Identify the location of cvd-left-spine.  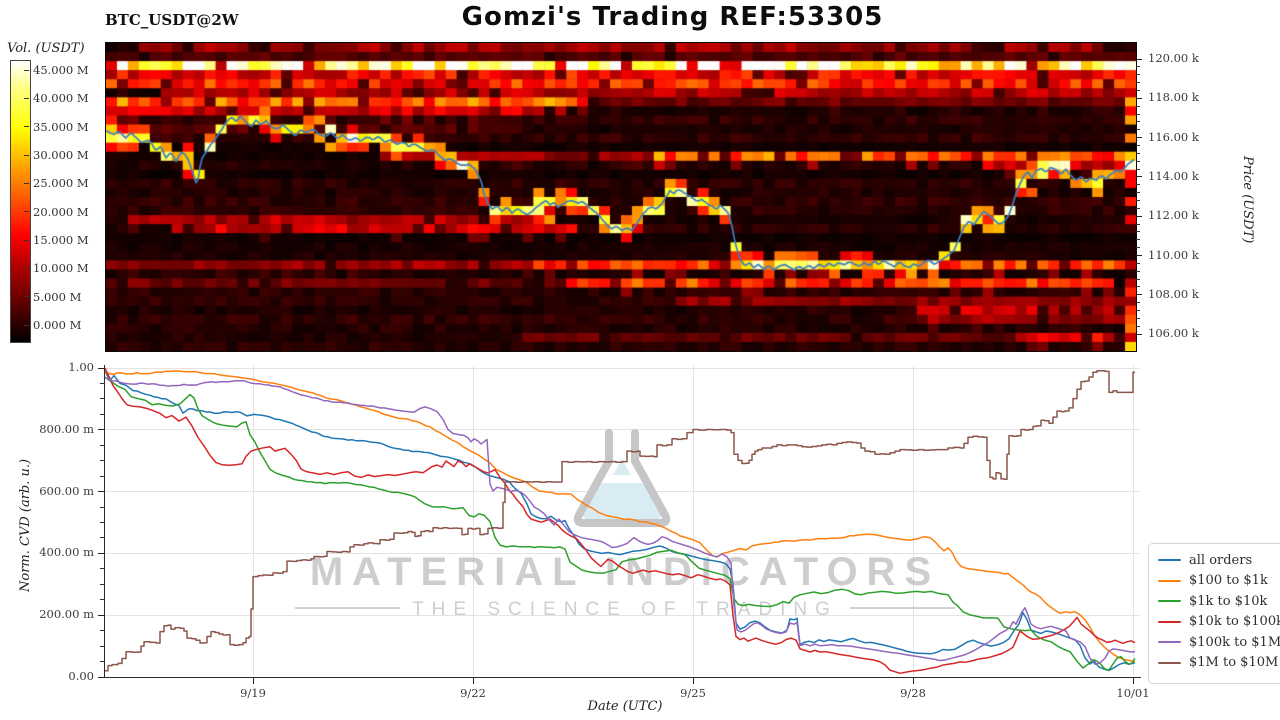
(105, 521).